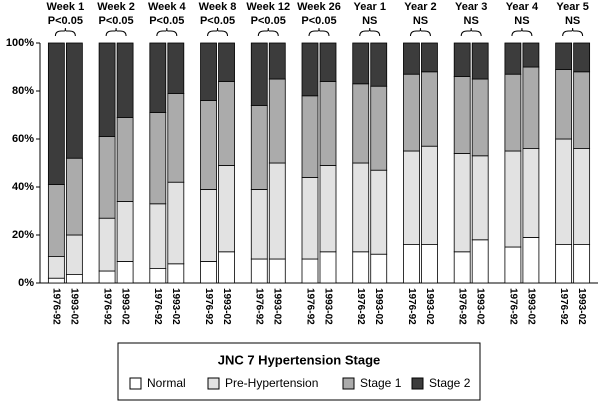  What do you see at coordinates (299, 359) in the screenshot?
I see `legend-title: JNC 7 Hypertension Stage` at bounding box center [299, 359].